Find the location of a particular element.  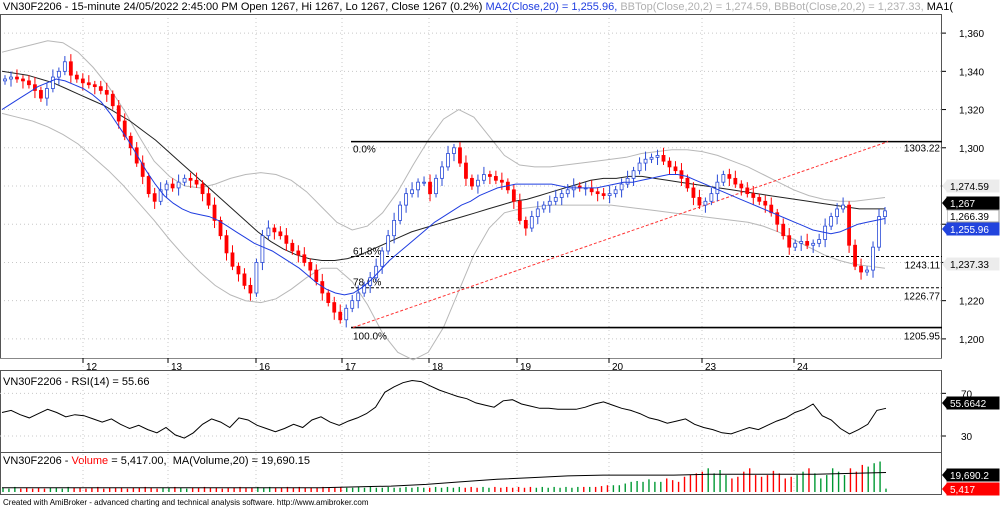

date-label: 19 is located at coordinates (526, 367).